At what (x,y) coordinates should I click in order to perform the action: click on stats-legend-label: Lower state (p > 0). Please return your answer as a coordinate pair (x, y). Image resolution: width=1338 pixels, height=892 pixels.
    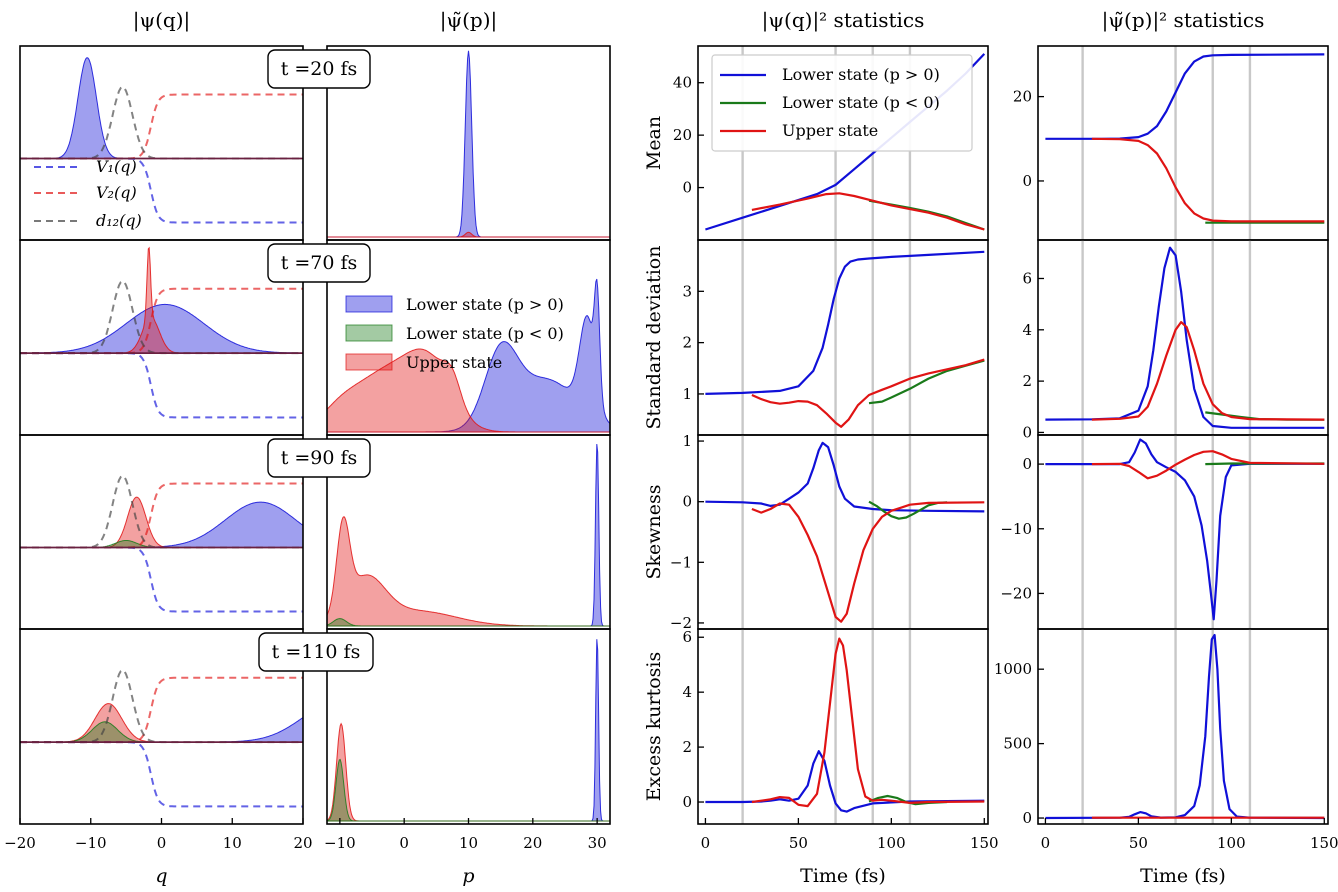
    Looking at the image, I should click on (861, 74).